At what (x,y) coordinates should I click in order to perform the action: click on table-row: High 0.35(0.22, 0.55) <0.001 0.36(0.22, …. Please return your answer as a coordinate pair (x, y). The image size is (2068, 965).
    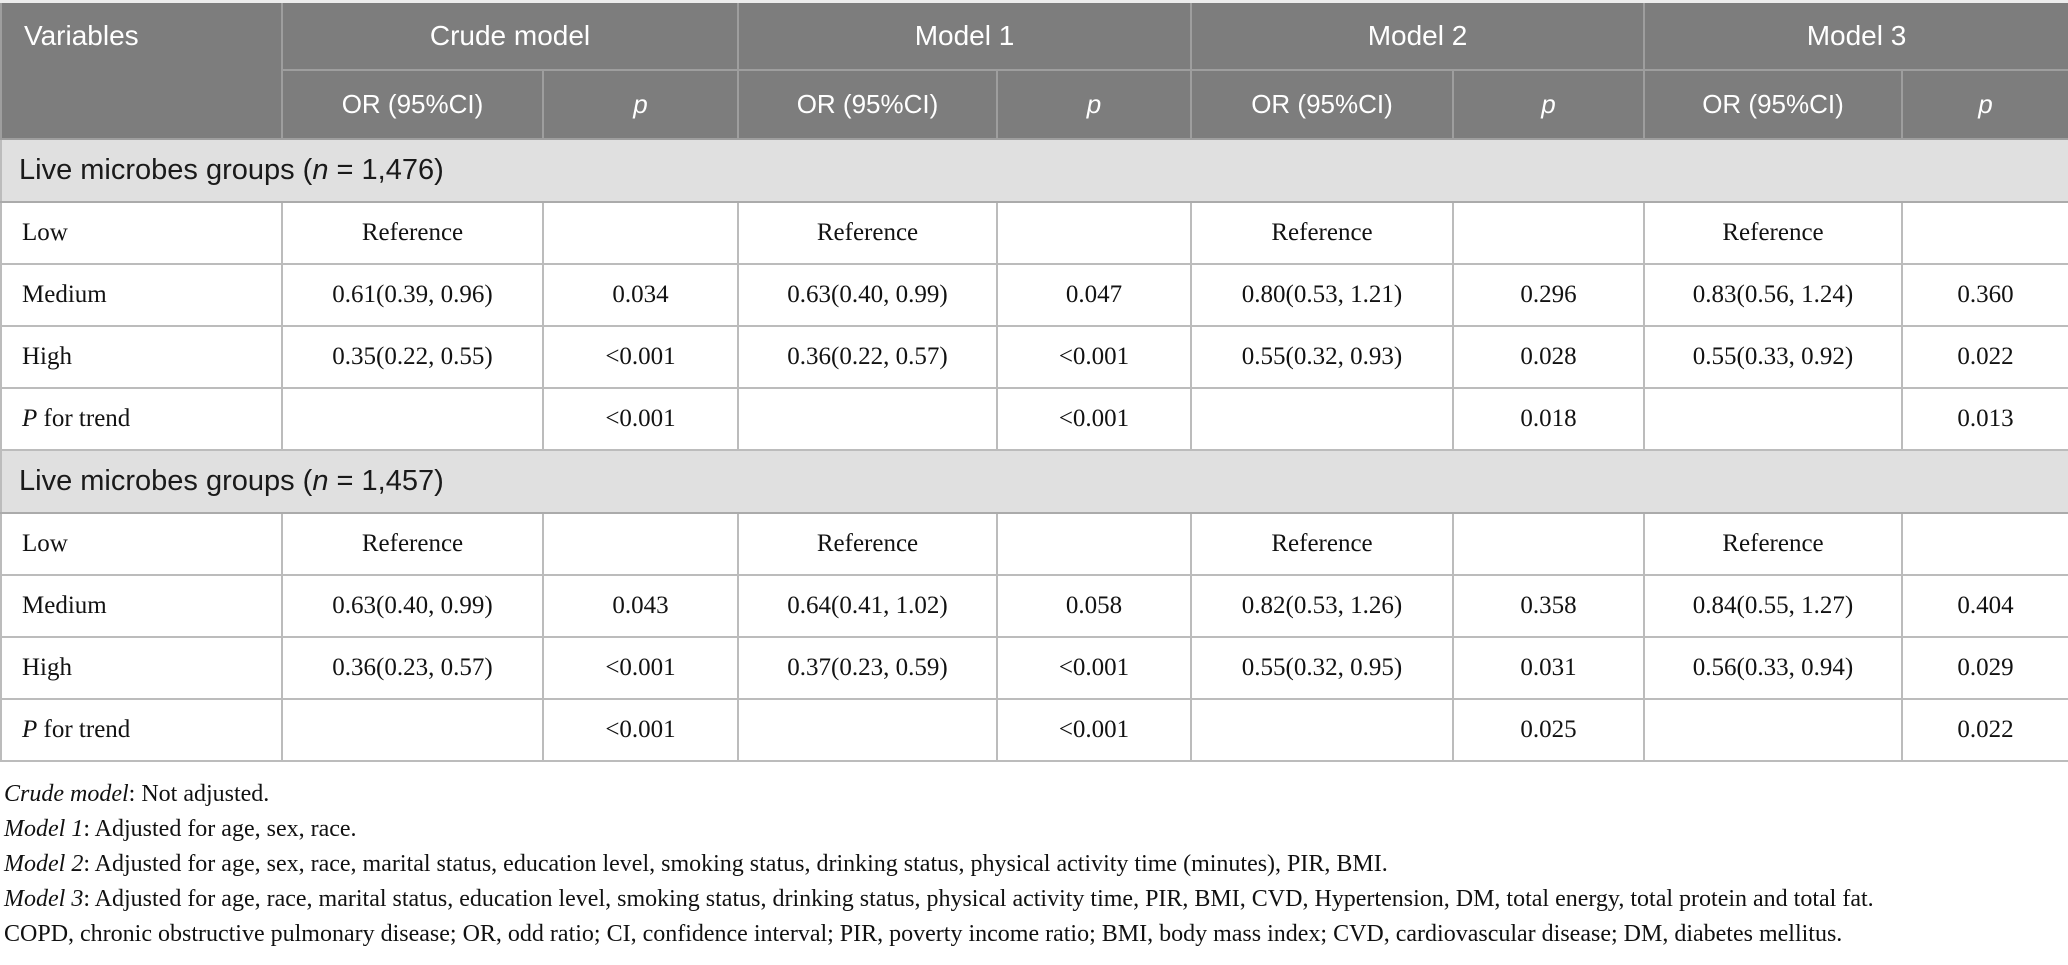
    Looking at the image, I should click on (1034, 357).